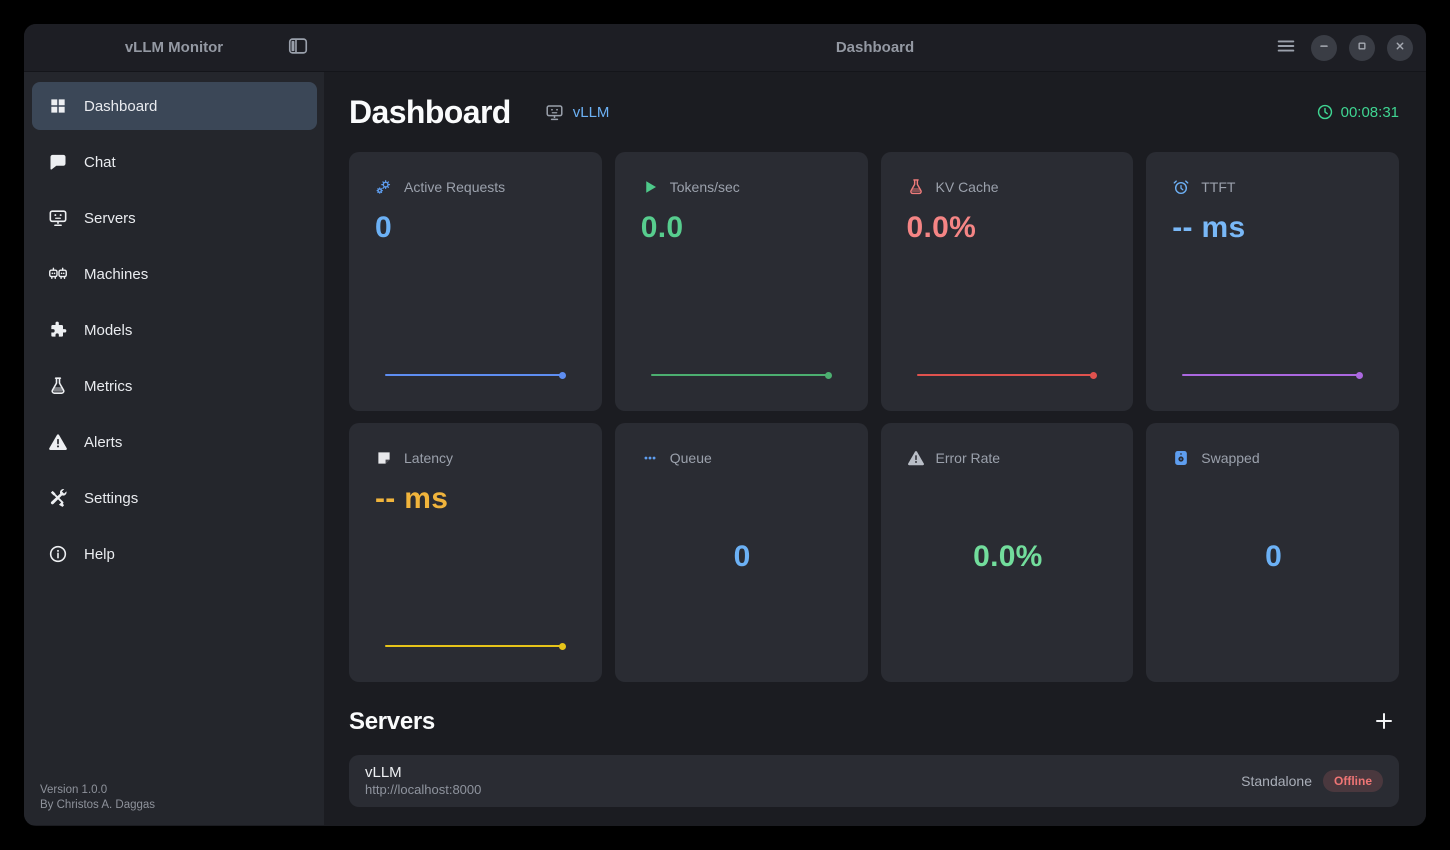  What do you see at coordinates (1007, 281) in the screenshot?
I see `metric-card-kv-cache: KV Cache 0.0%` at bounding box center [1007, 281].